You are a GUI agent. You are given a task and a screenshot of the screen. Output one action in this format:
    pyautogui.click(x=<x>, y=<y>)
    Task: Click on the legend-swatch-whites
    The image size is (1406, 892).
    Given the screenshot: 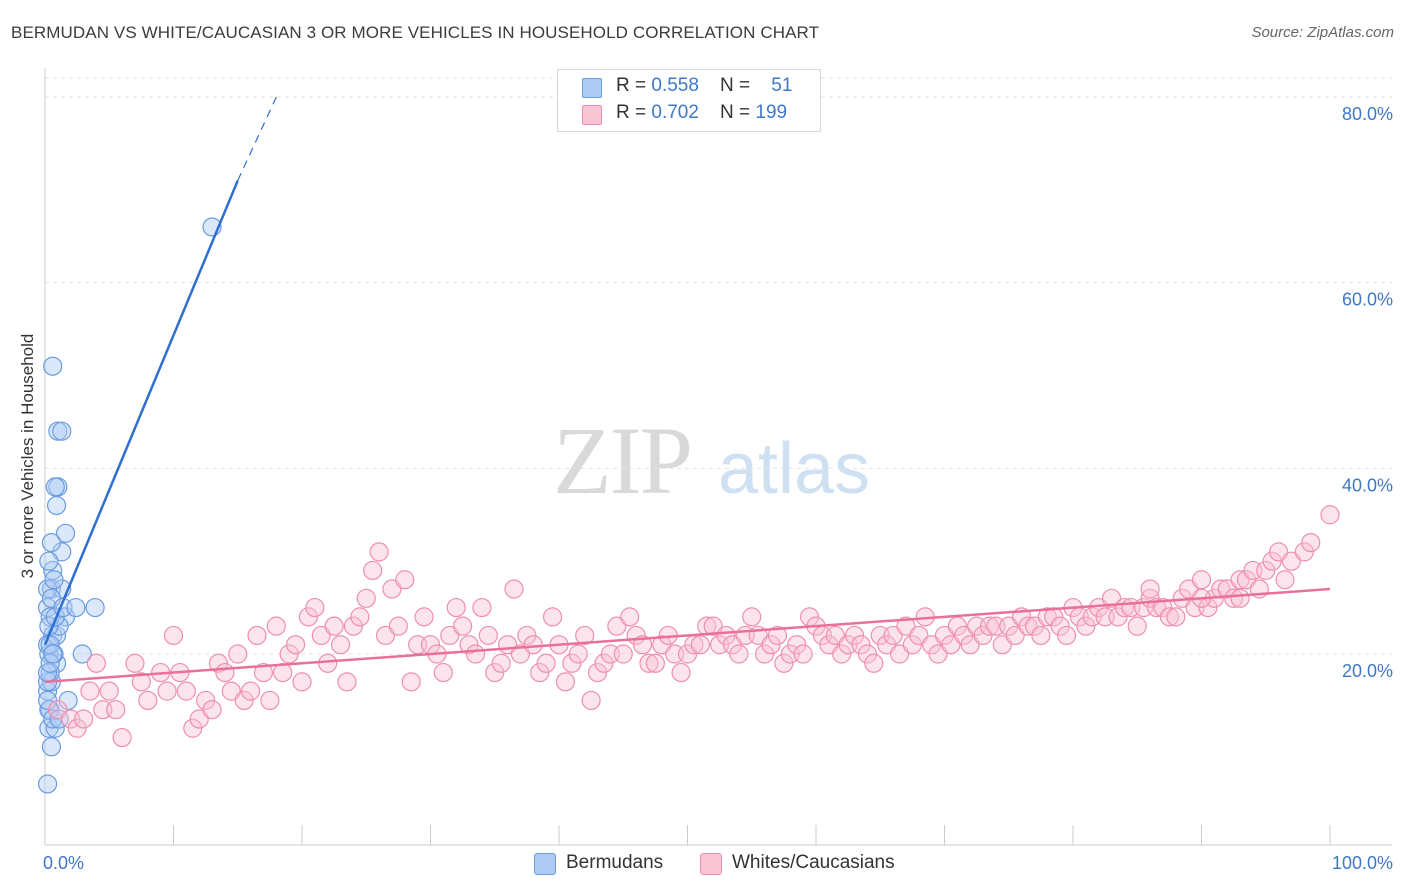 What is the action you would take?
    pyautogui.click(x=592, y=115)
    